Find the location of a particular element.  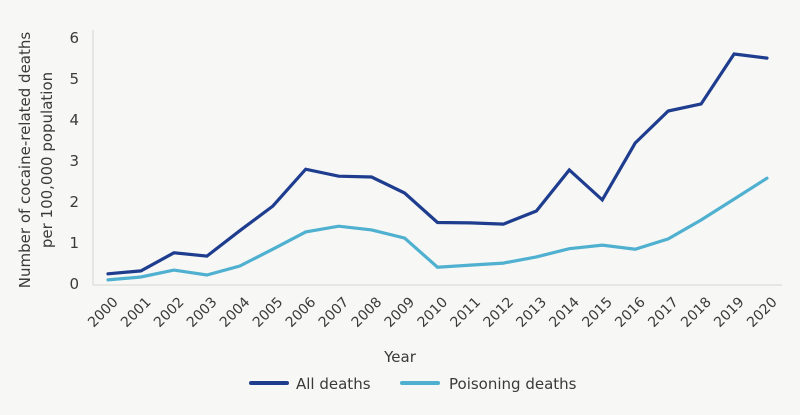

y-tick-label: 0 is located at coordinates (74, 284).